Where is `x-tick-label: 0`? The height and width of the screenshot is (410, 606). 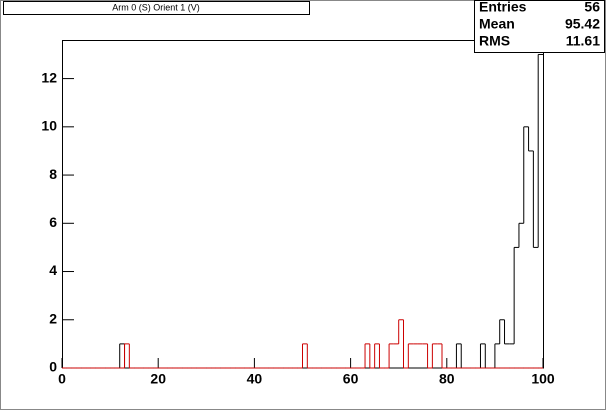 x-tick-label: 0 is located at coordinates (62, 379).